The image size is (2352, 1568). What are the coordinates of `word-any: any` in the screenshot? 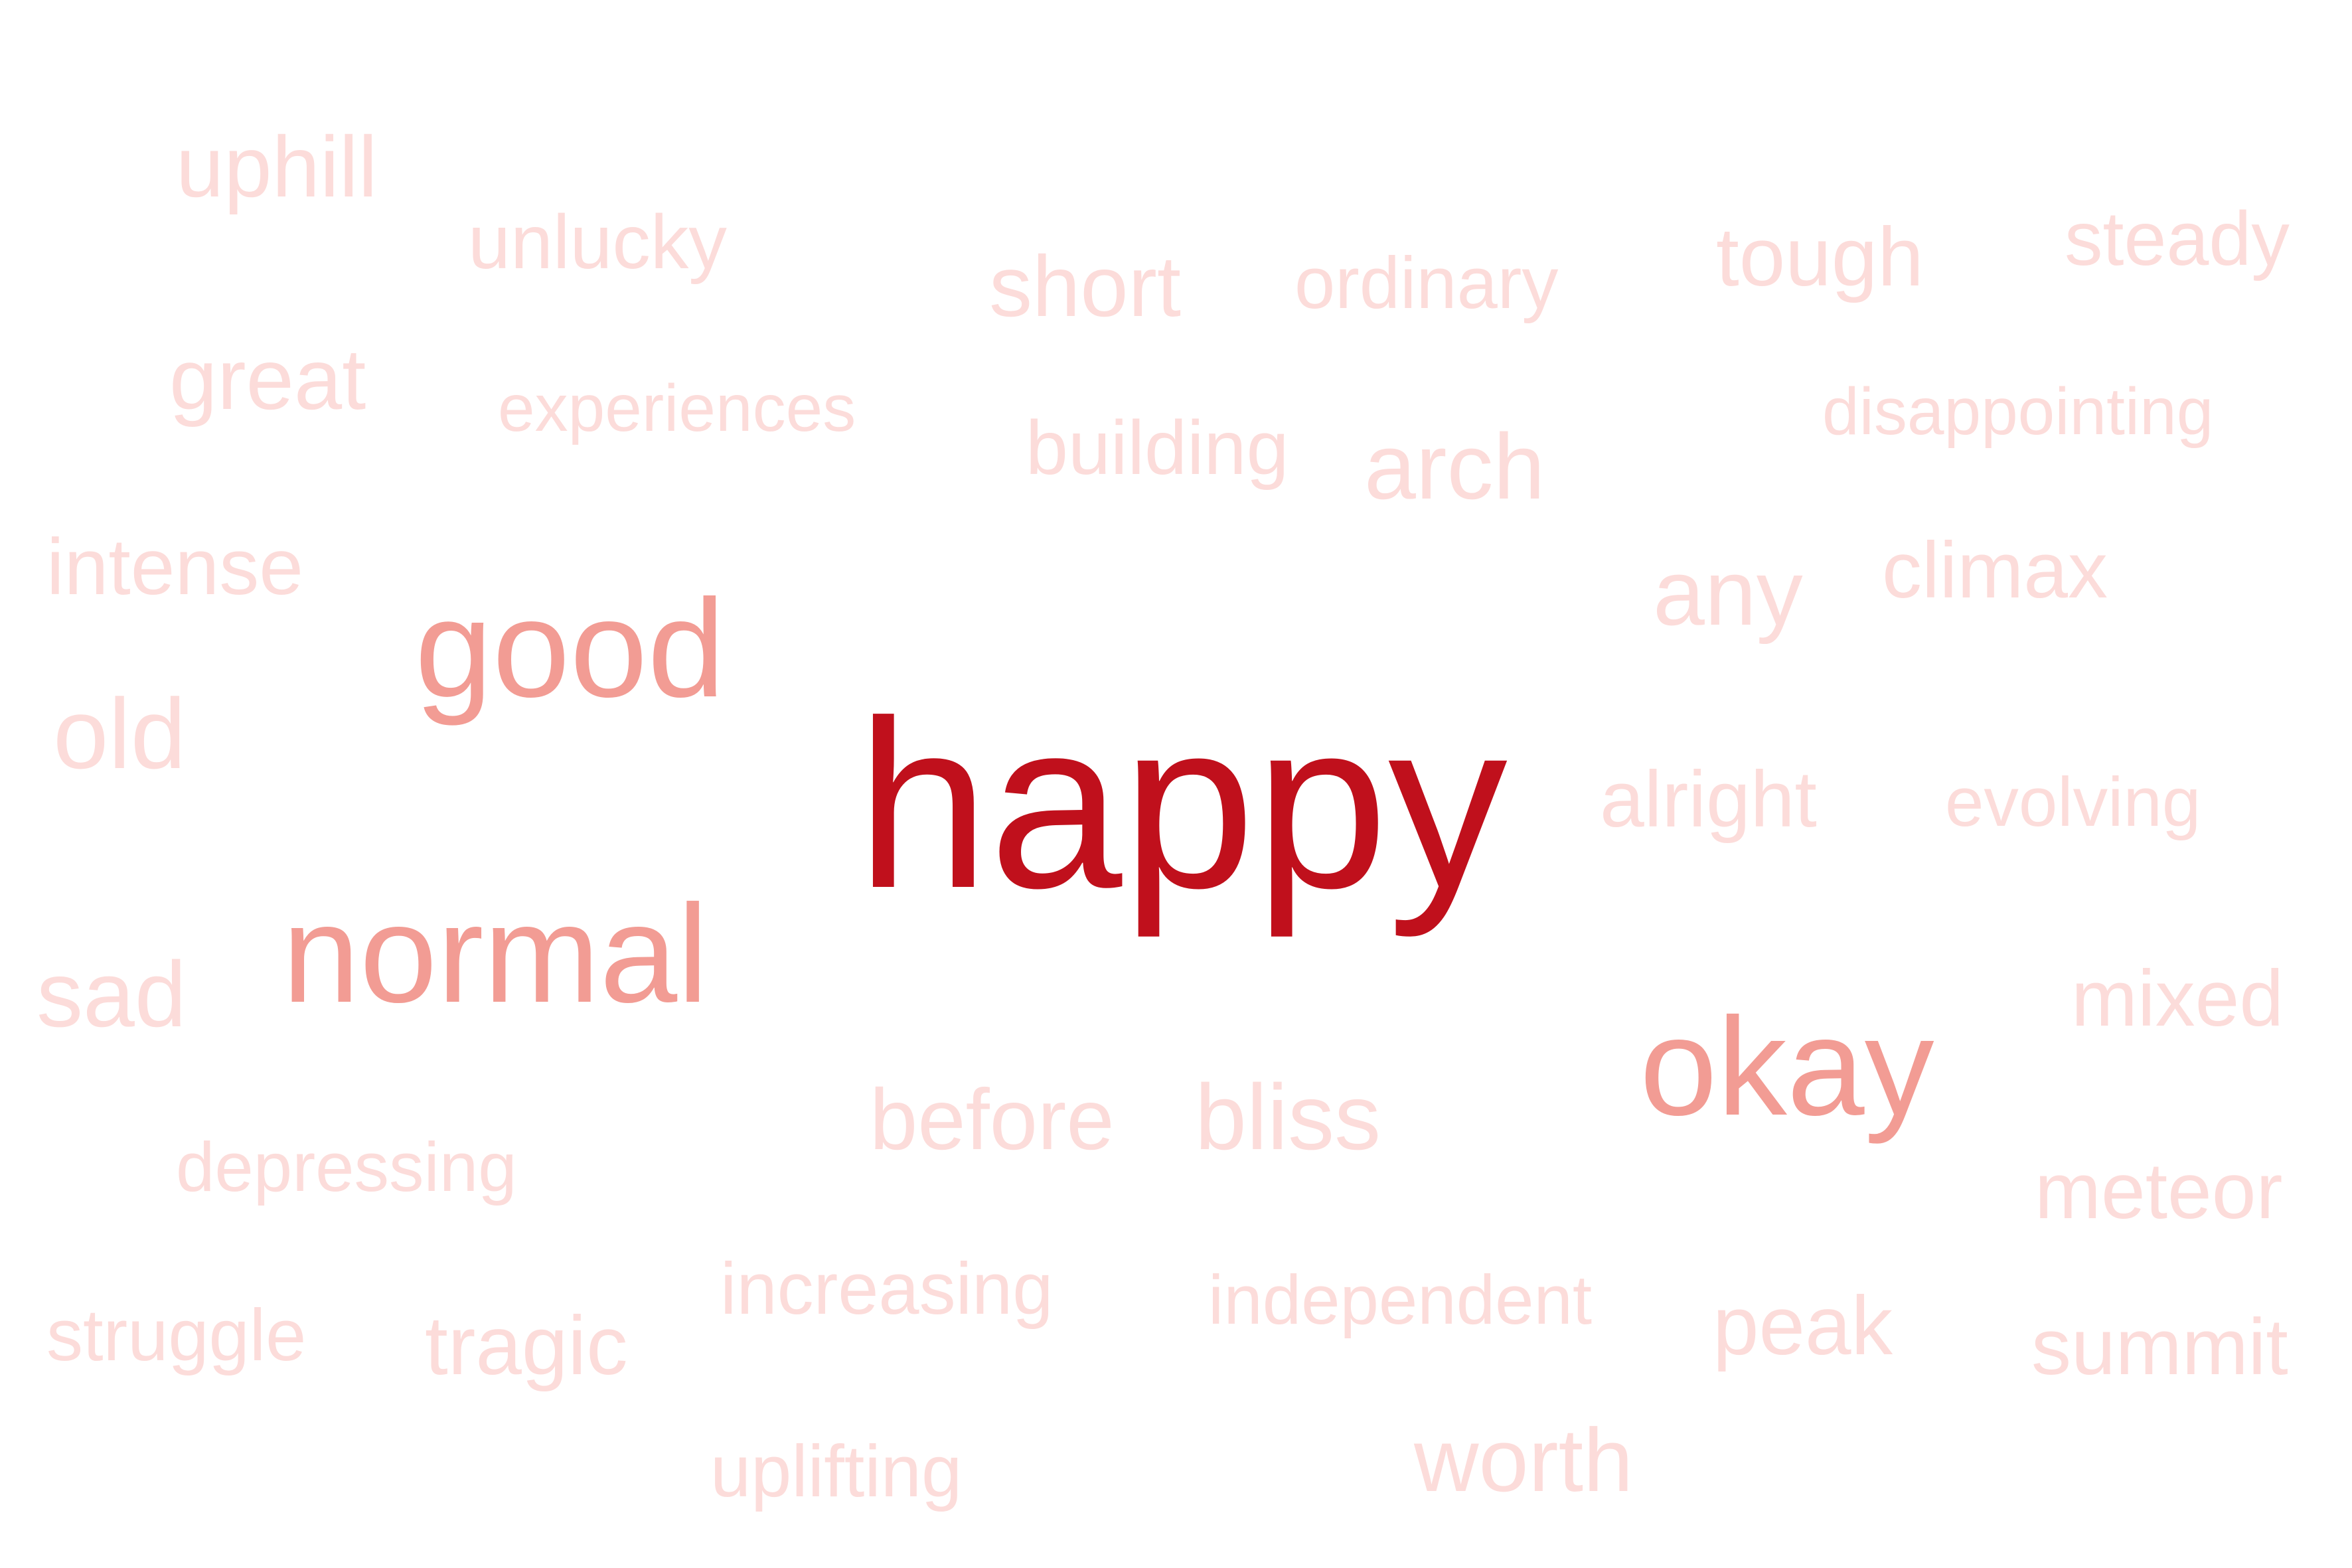 It's located at (1728, 593).